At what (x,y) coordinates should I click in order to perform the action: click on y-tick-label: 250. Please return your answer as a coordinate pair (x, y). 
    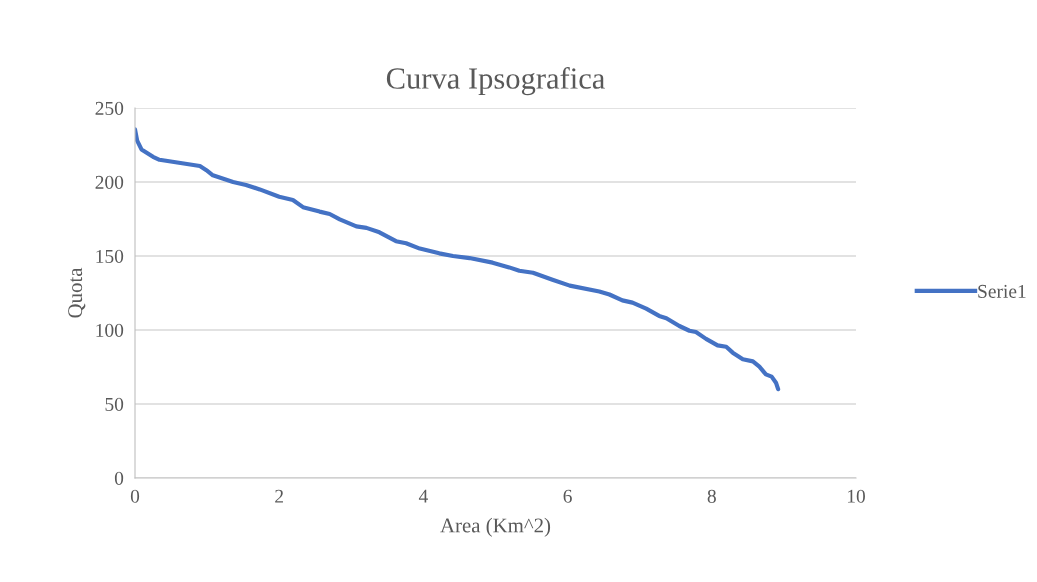
    Looking at the image, I should click on (109, 108).